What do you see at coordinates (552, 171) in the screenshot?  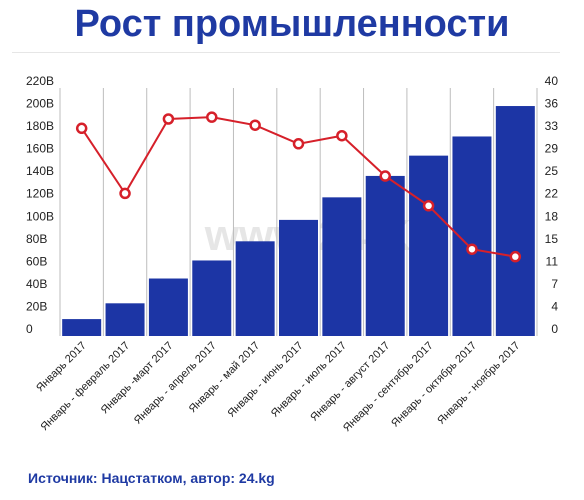 I see `y-right-tick-label: 25` at bounding box center [552, 171].